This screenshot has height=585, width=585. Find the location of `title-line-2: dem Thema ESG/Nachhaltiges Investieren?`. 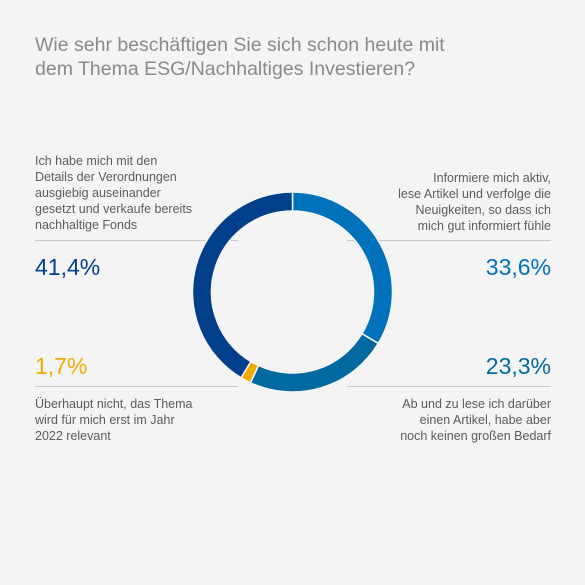

title-line-2: dem Thema ESG/Nachhaltiges Investieren? is located at coordinates (225, 69).